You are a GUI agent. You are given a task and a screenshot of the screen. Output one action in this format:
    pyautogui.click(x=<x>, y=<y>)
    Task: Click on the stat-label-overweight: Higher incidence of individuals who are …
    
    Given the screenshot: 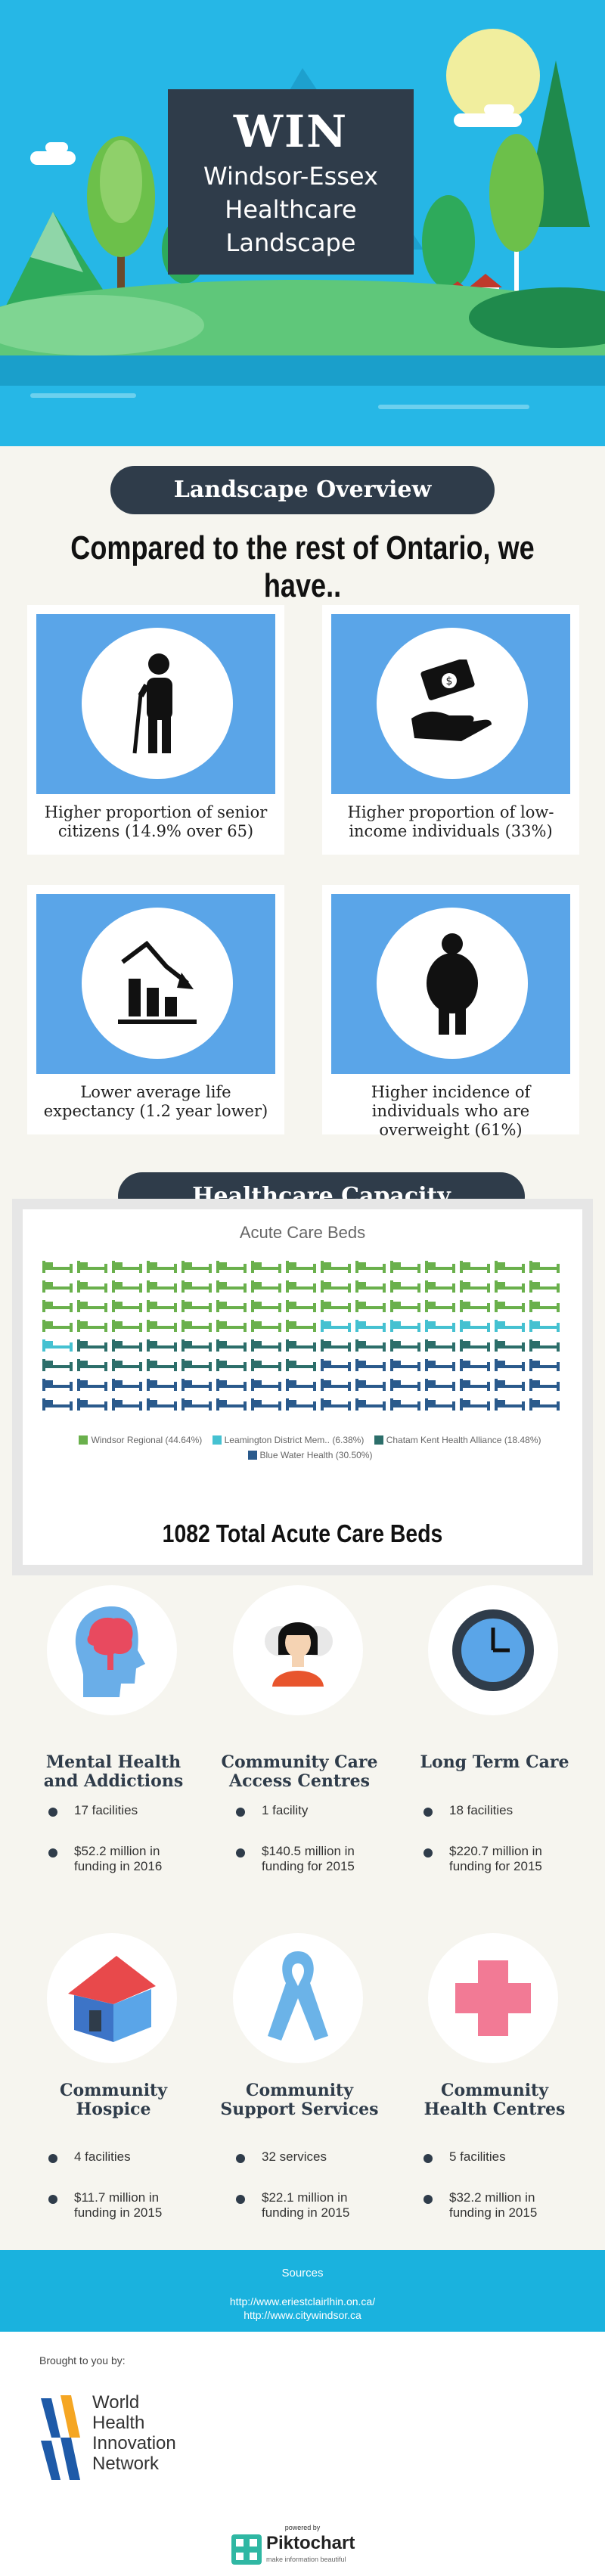 What is the action you would take?
    pyautogui.click(x=451, y=1111)
    